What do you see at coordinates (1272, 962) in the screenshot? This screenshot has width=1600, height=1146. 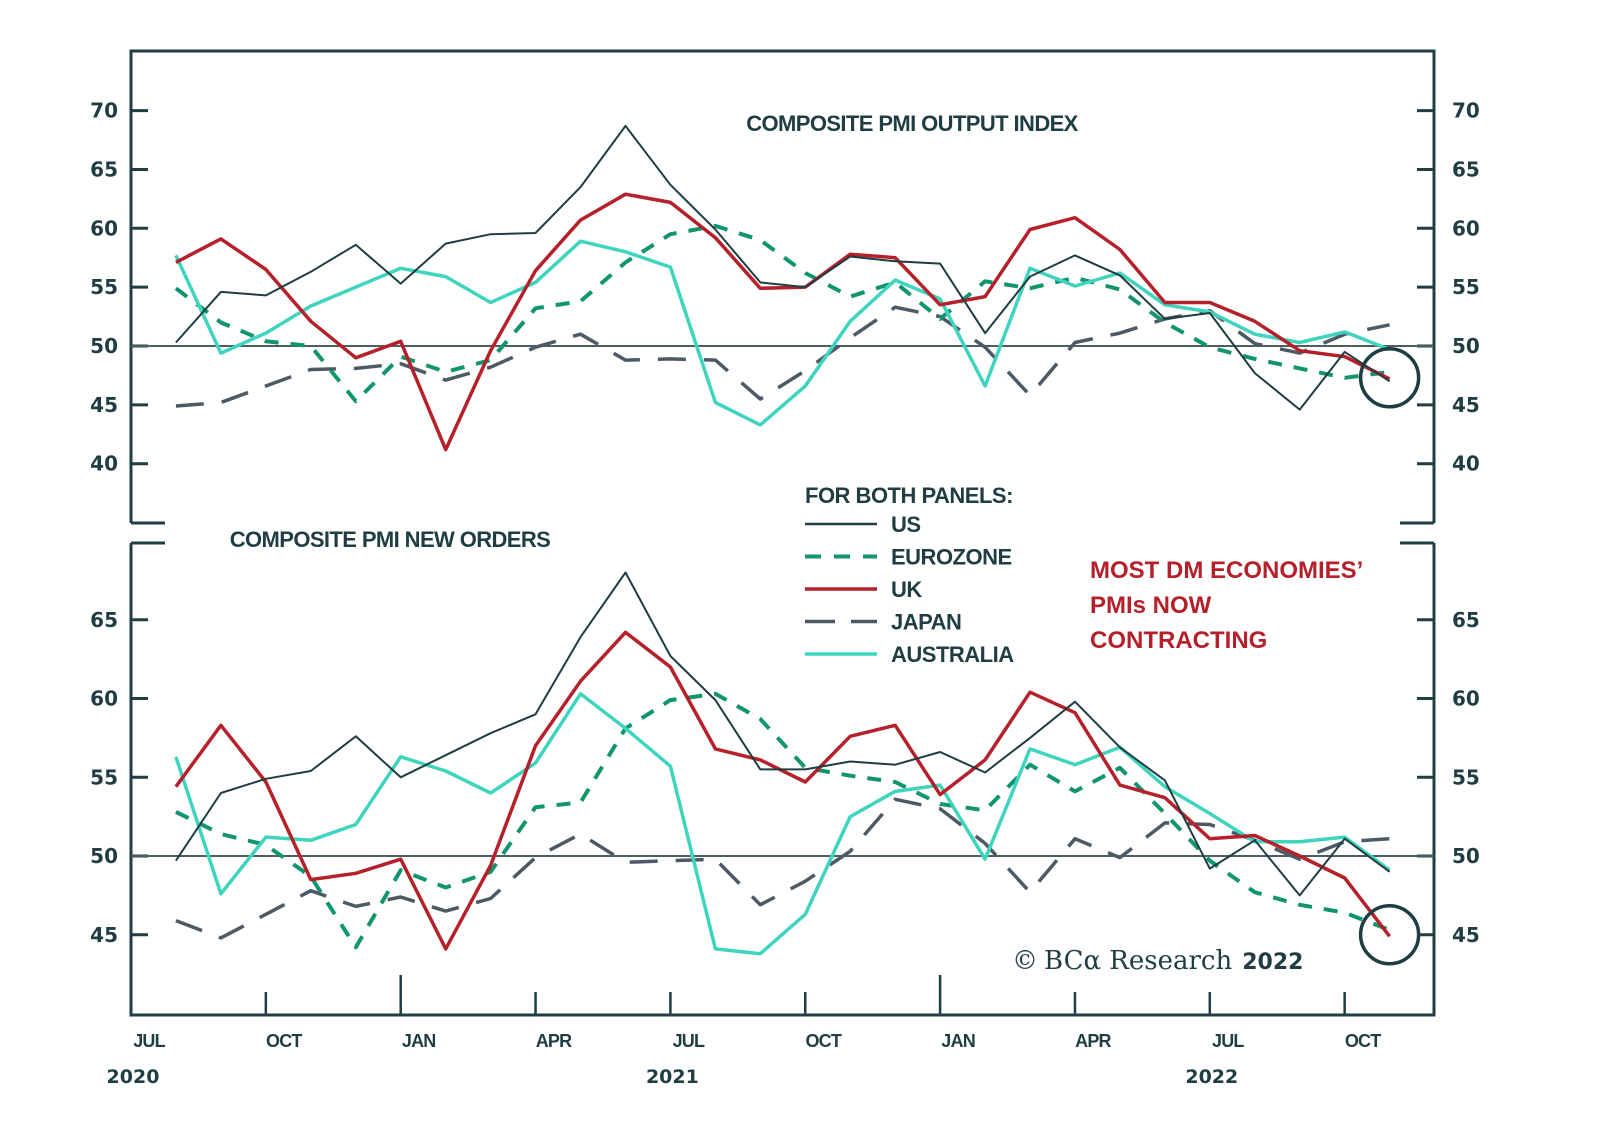 I see `credit-year: 2022` at bounding box center [1272, 962].